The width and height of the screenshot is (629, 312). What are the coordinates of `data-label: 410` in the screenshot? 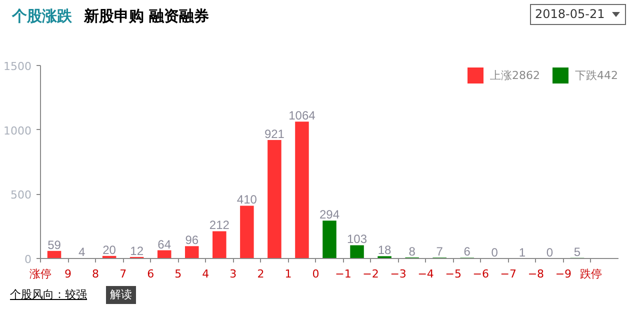 It's located at (247, 199).